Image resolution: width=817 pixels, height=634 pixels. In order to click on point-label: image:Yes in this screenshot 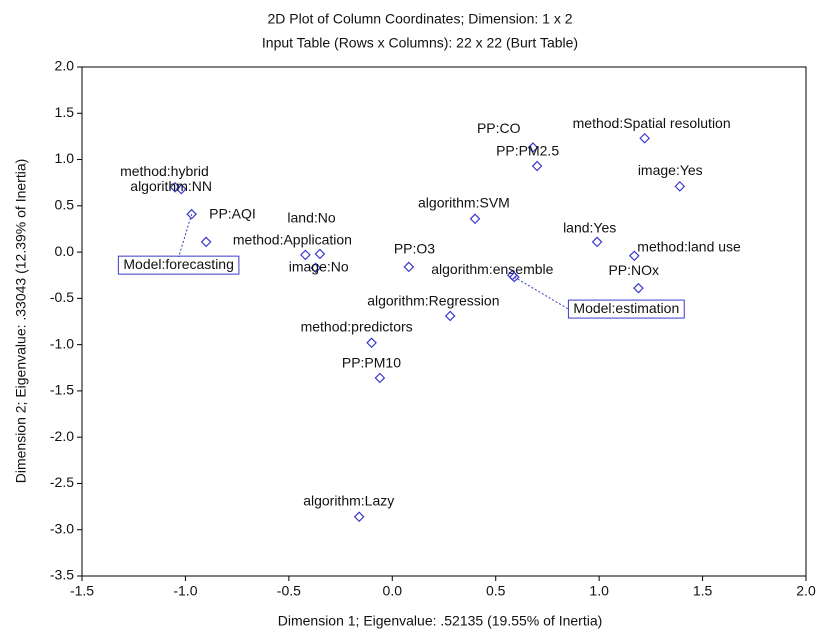, I will do `click(670, 170)`.